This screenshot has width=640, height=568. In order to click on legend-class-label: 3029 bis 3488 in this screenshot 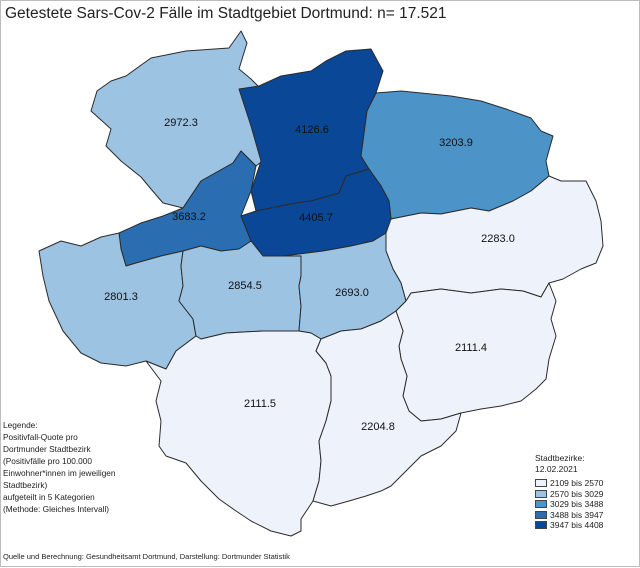, I will do `click(577, 504)`.